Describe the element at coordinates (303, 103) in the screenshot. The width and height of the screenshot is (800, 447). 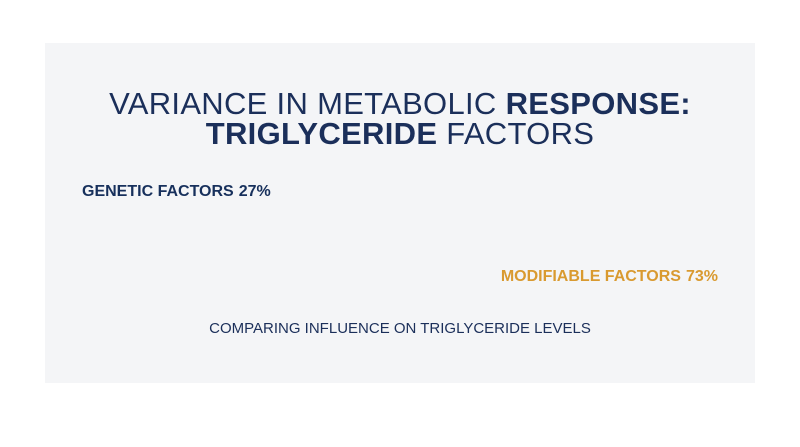
I see `title-part: VARIANCE IN METABOLIC` at that location.